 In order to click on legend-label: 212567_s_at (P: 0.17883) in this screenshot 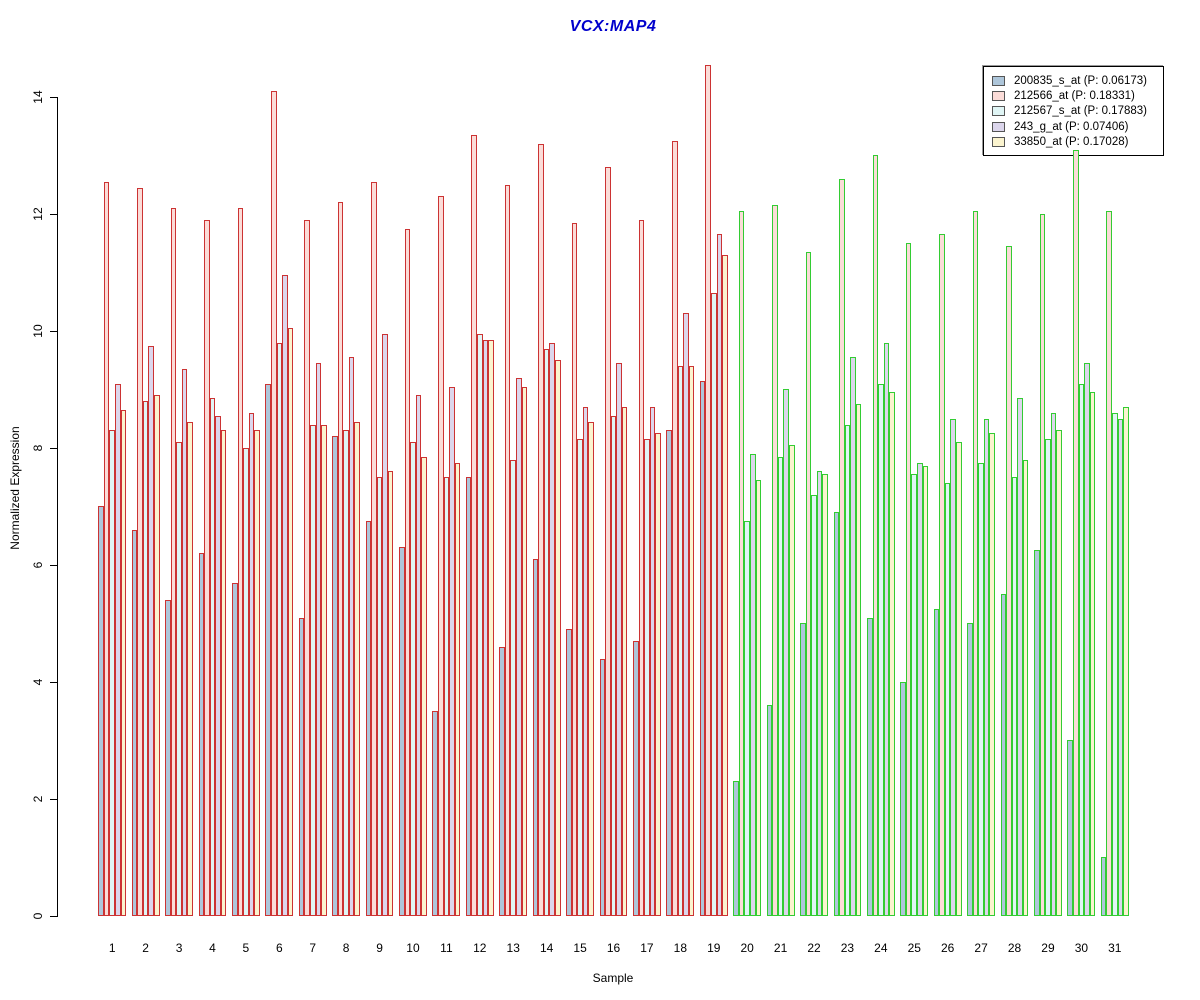, I will do `click(1080, 111)`.